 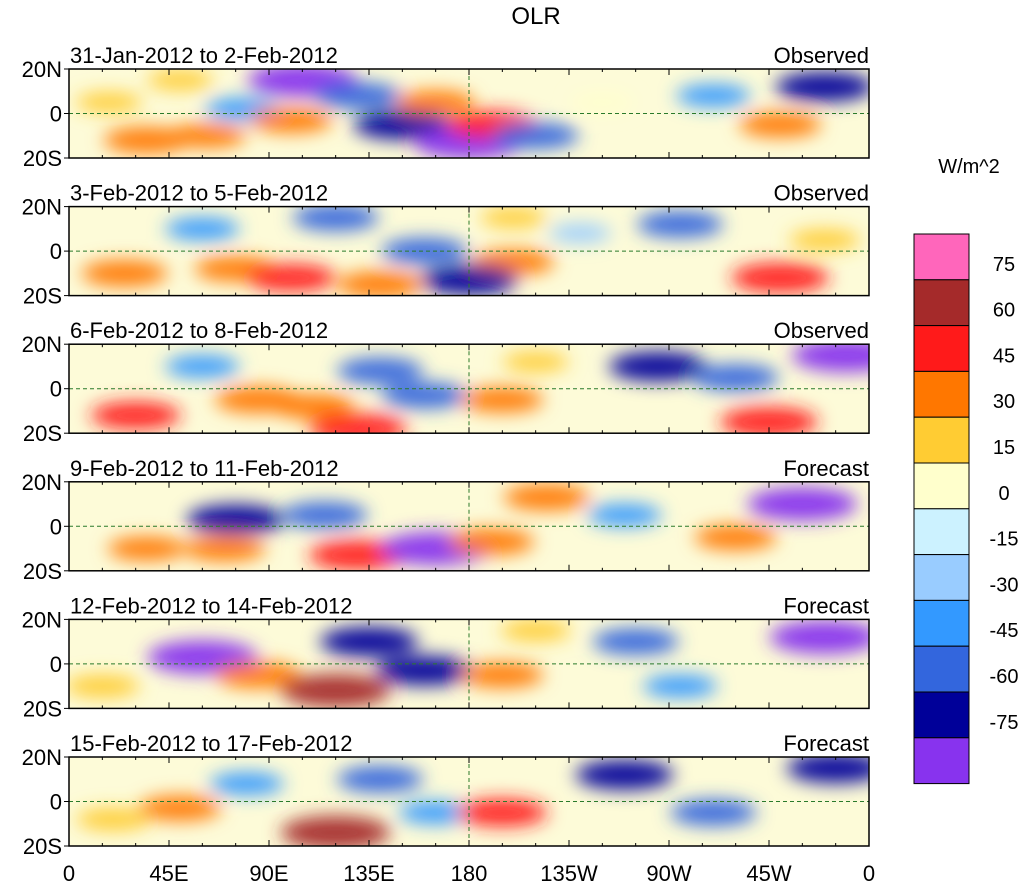 What do you see at coordinates (268, 873) in the screenshot?
I see `lon-tick-label: 90E` at bounding box center [268, 873].